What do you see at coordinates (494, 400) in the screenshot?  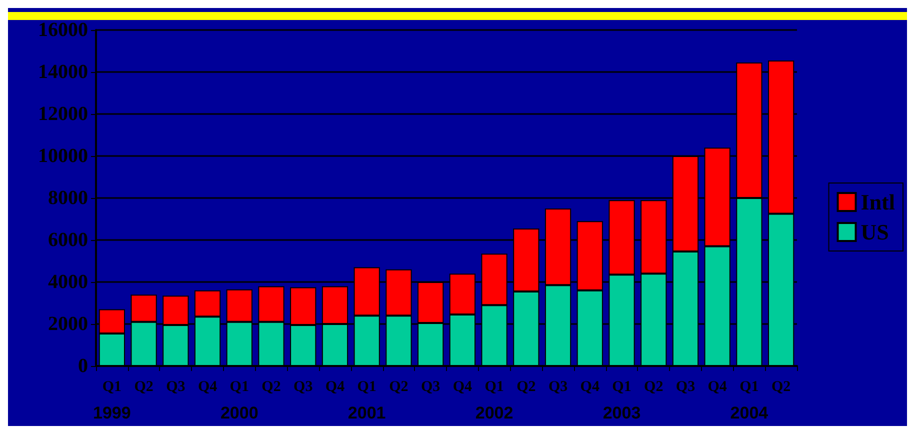 I see `x-tick-label: Q1 2002` at bounding box center [494, 400].